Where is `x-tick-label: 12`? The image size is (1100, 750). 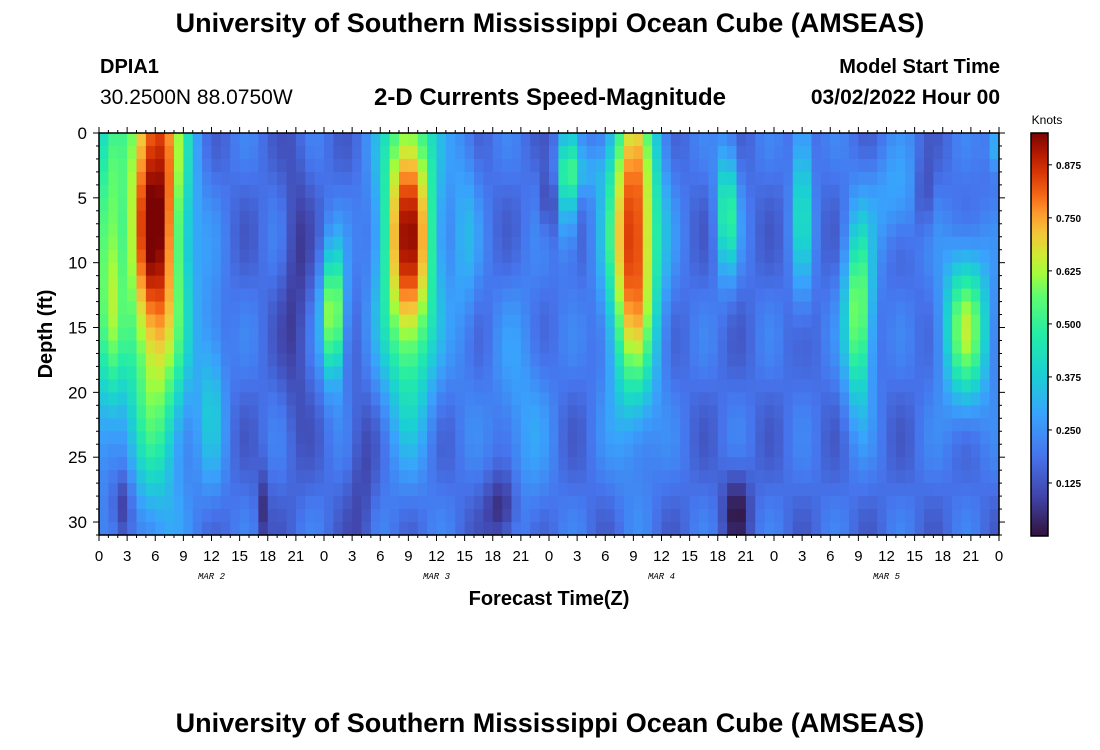
x-tick-label: 12 is located at coordinates (661, 556).